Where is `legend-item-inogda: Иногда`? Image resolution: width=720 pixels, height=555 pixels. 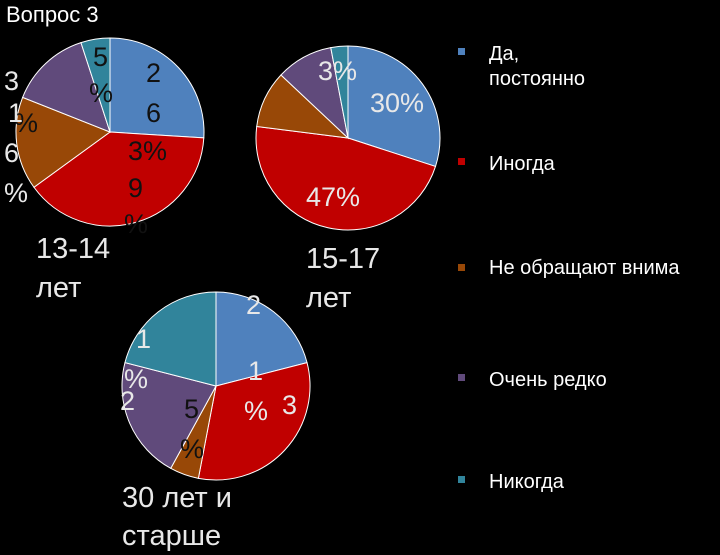
legend-item-inogda: Иногда is located at coordinates (506, 164).